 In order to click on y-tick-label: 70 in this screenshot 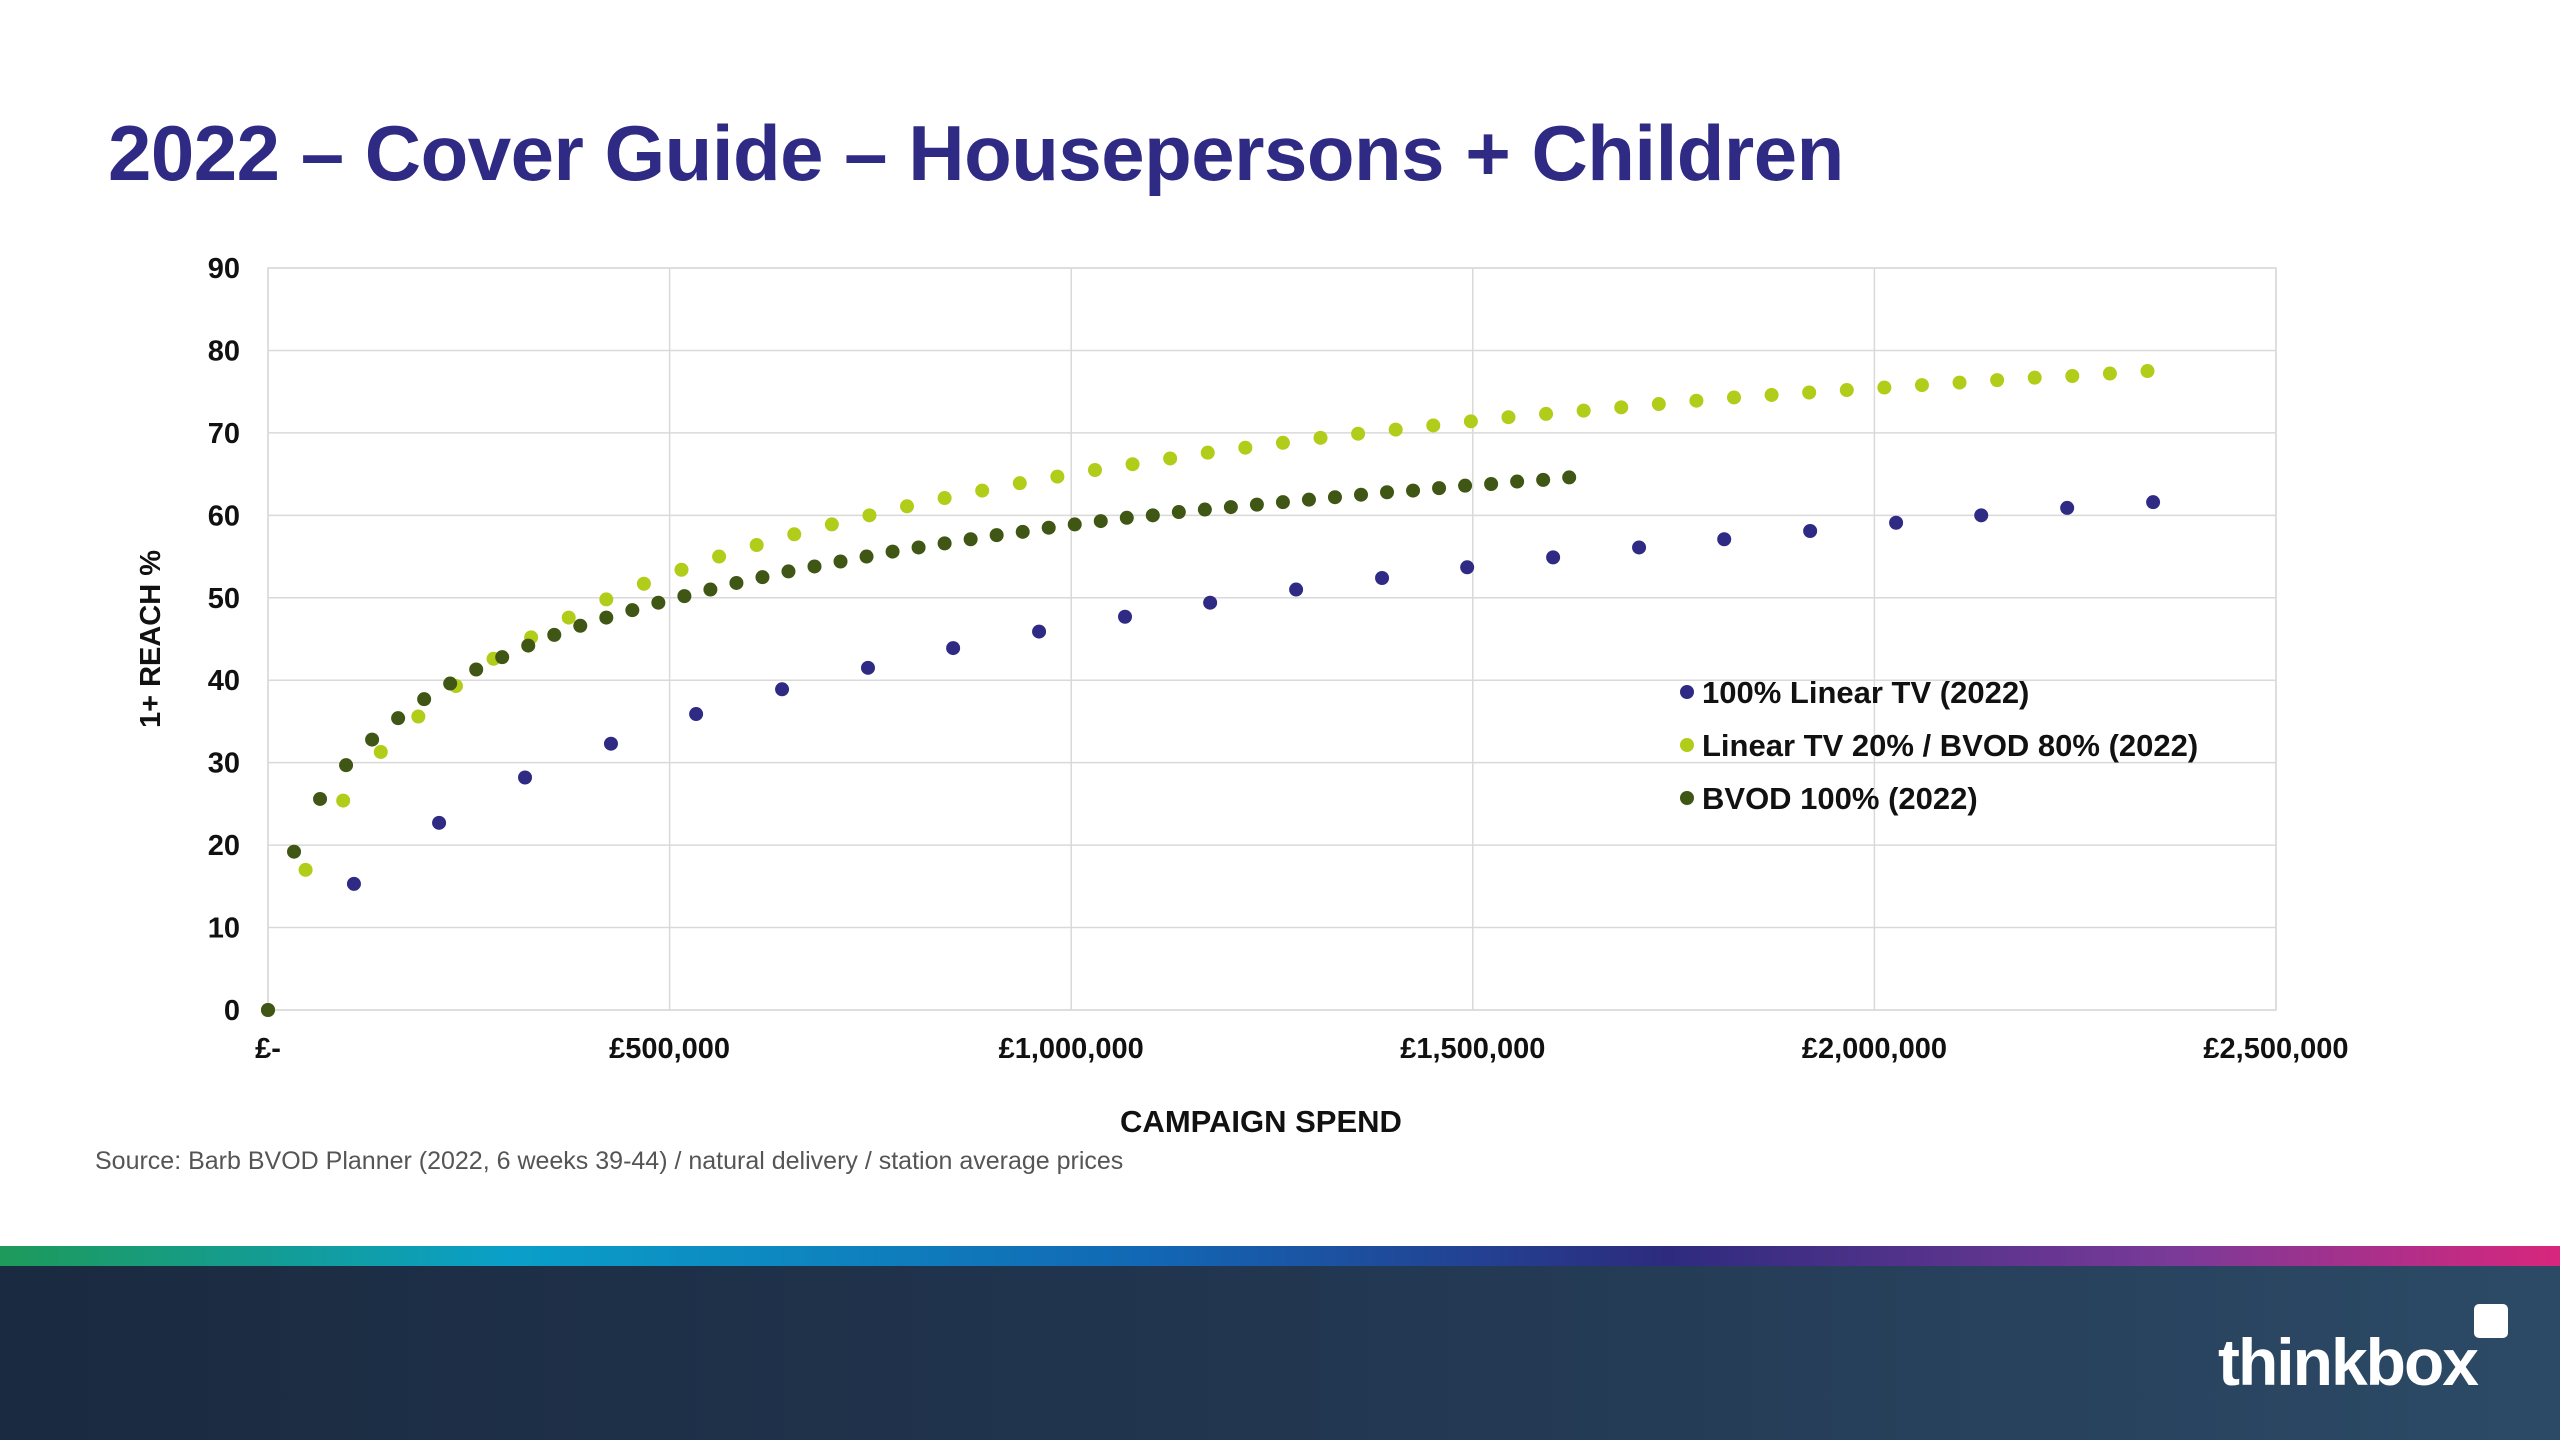, I will do `click(224, 434)`.